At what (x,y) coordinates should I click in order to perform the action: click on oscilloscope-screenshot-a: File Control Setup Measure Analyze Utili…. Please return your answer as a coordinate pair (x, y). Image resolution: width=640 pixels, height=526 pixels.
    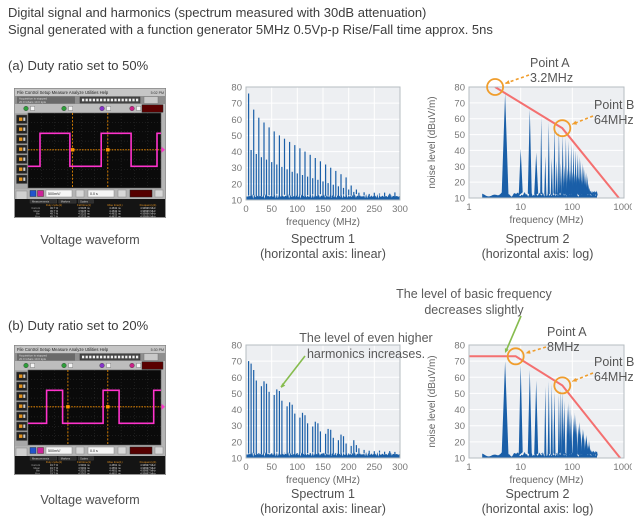
    Looking at the image, I should click on (90, 153).